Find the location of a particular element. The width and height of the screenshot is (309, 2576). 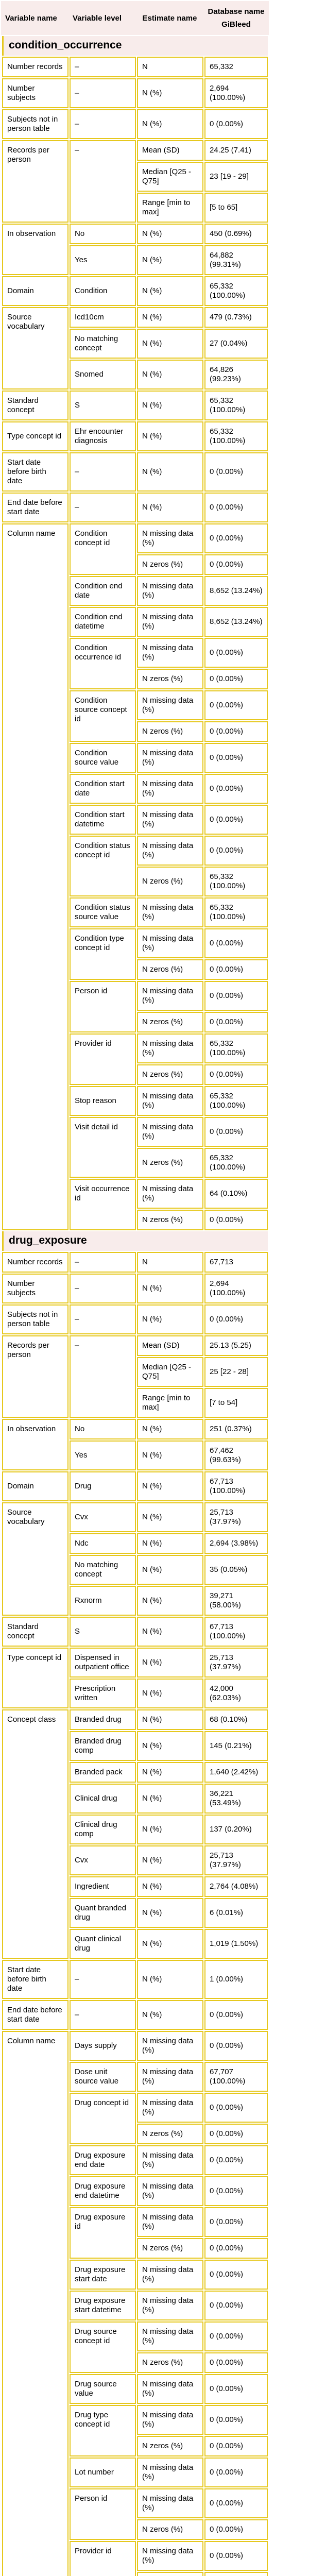

variable-level-cell: Days supply is located at coordinates (103, 2046).